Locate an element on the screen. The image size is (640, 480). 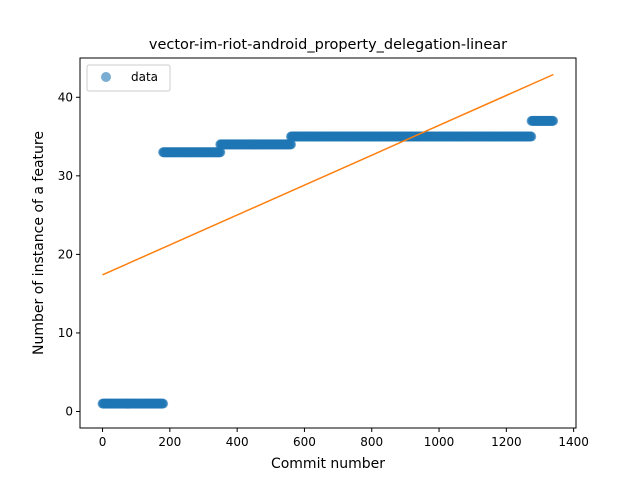
x-tick-label: 1200 is located at coordinates (506, 442).